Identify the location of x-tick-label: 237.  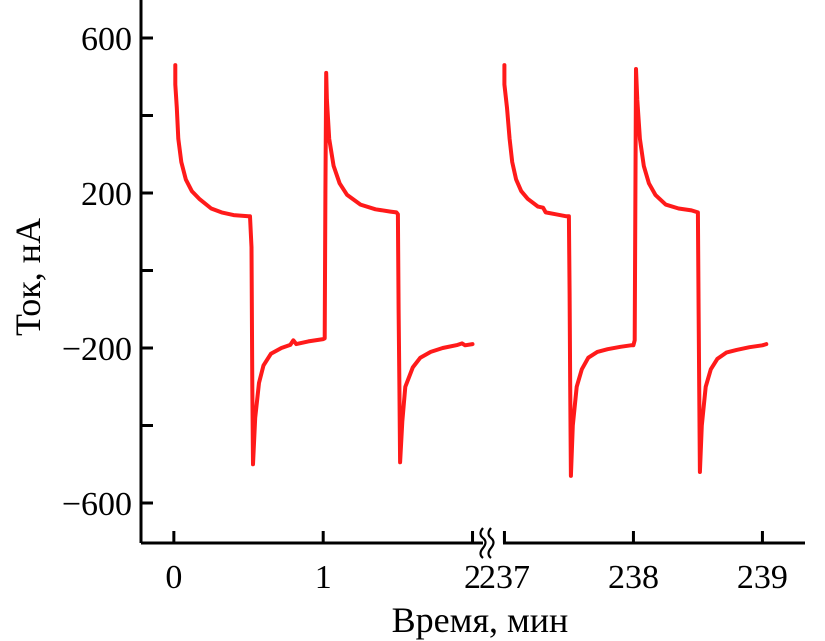
(504, 577).